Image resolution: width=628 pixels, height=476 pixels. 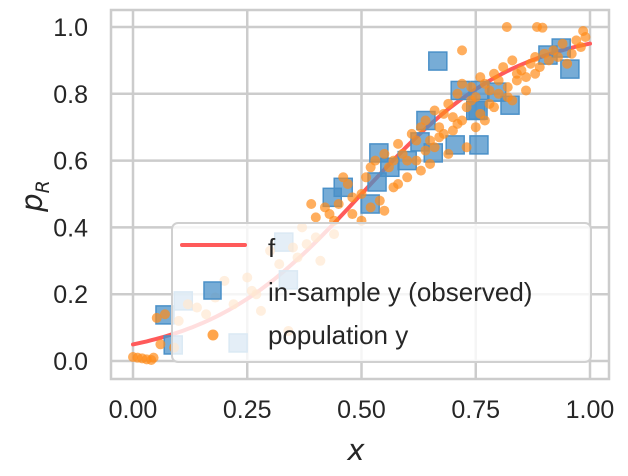 I want to click on x-tick-label: 0.75, so click(x=475, y=410).